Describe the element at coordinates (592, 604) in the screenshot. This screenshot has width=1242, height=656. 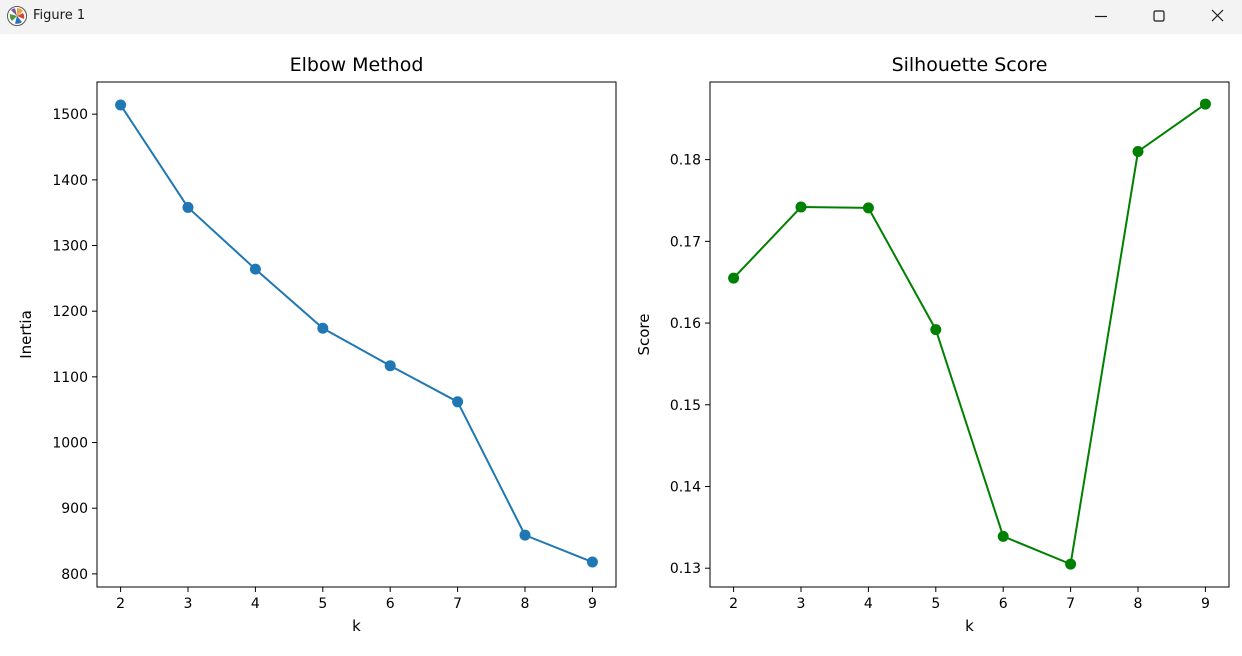
I see `chart-1-x-tick-label: 9` at that location.